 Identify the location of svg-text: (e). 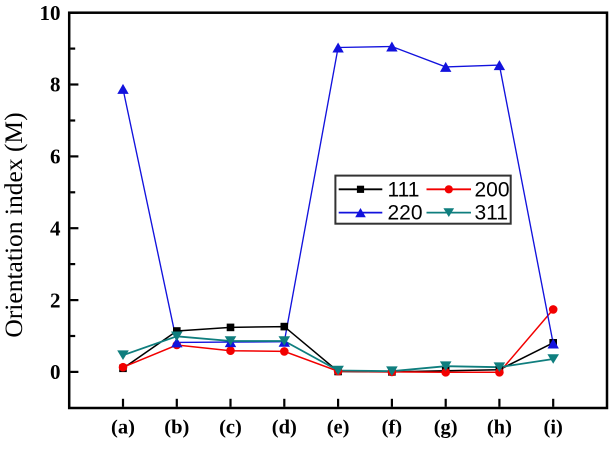
(338, 428).